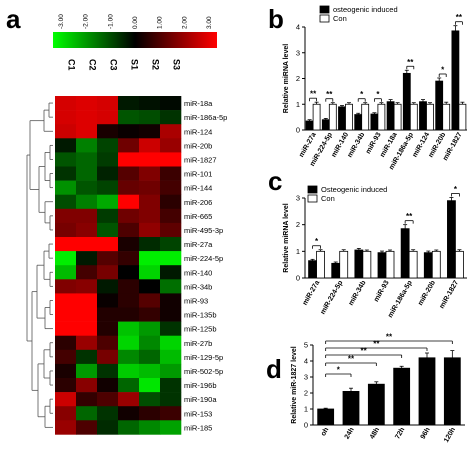 This screenshot has height=455, width=474. I want to click on heatmap-row-label: miR-502-5p, so click(203, 371).